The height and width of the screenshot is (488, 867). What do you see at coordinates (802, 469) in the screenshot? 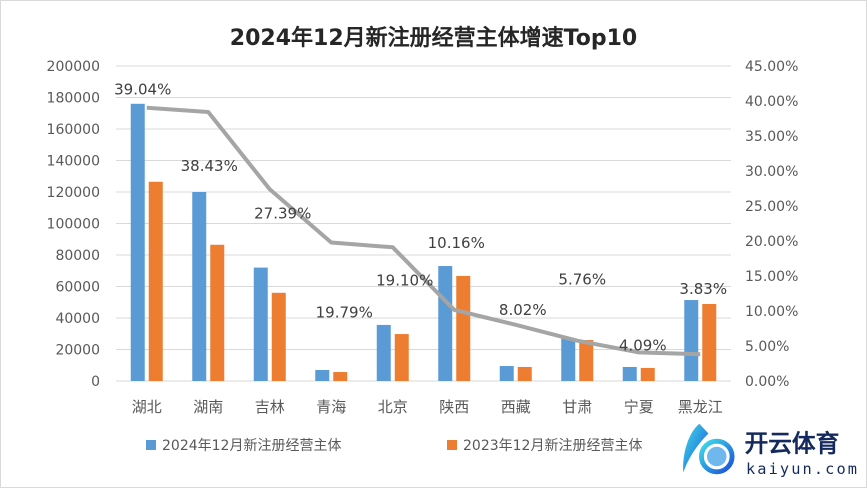
I see `watermark-sub: kaiyun.com` at bounding box center [802, 469].